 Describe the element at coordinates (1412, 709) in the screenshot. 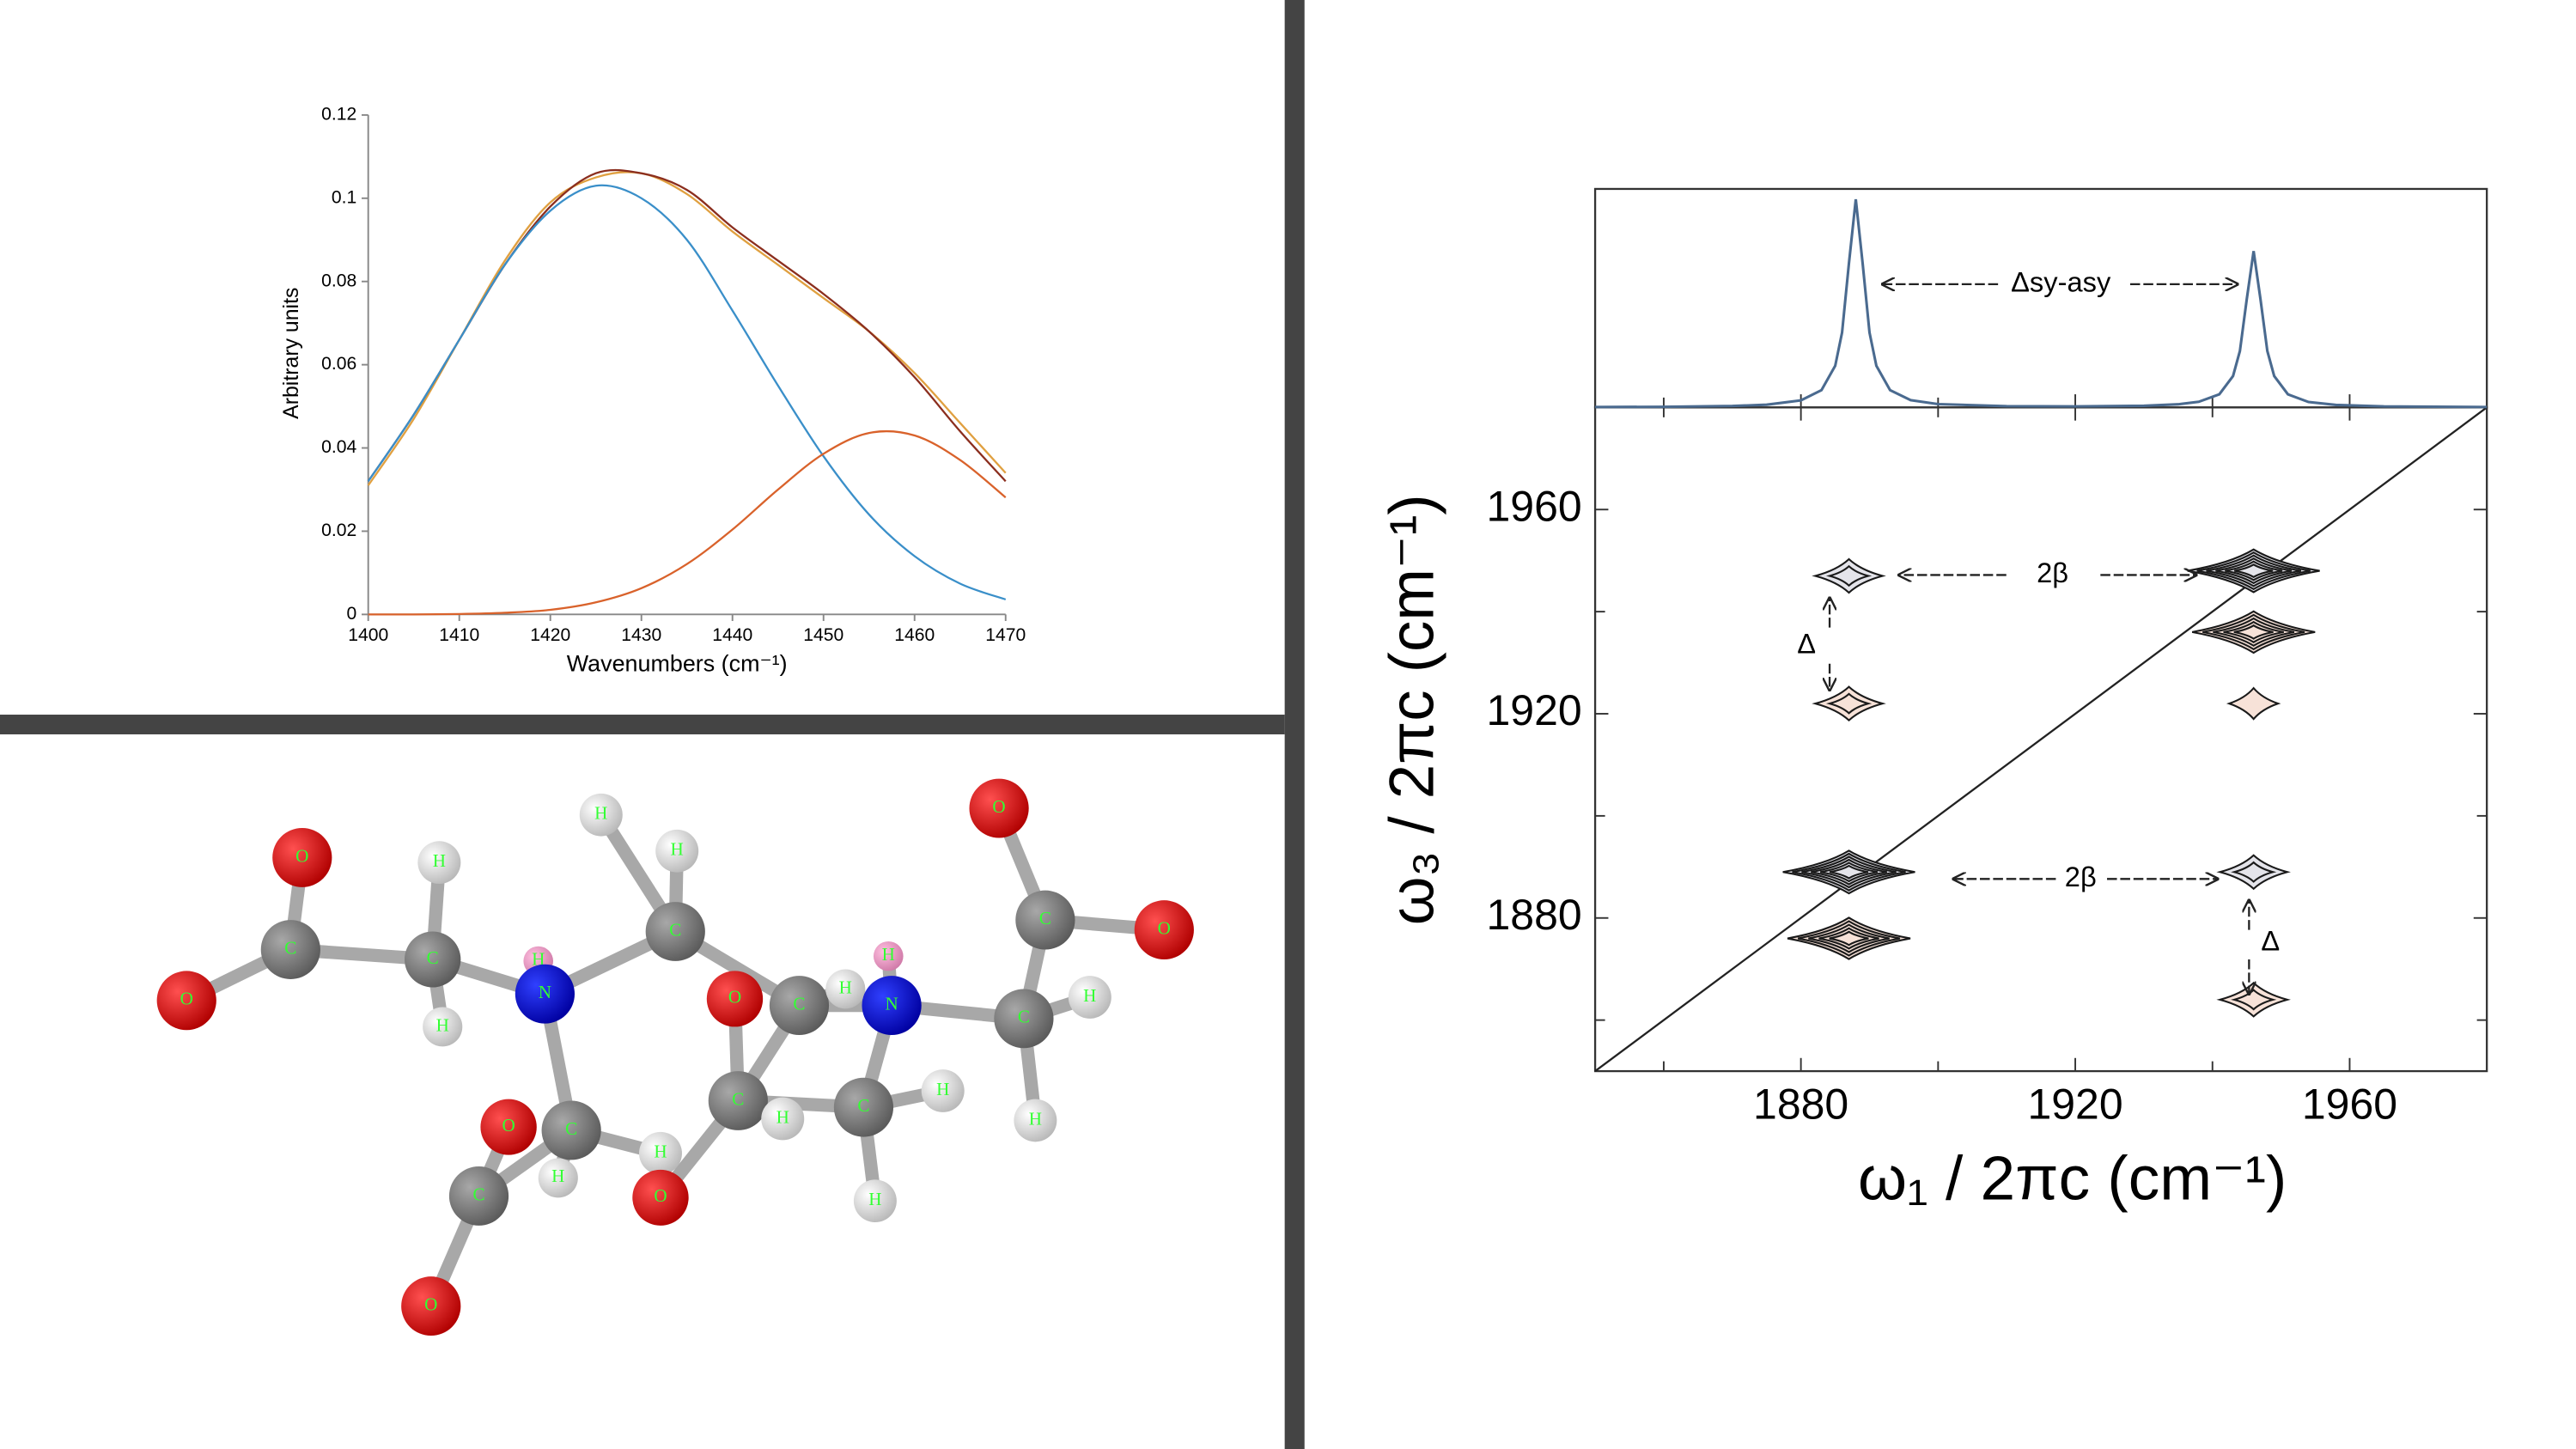

I see `y-axis-label: ω₃ / 2πc (cm⁻¹)` at that location.